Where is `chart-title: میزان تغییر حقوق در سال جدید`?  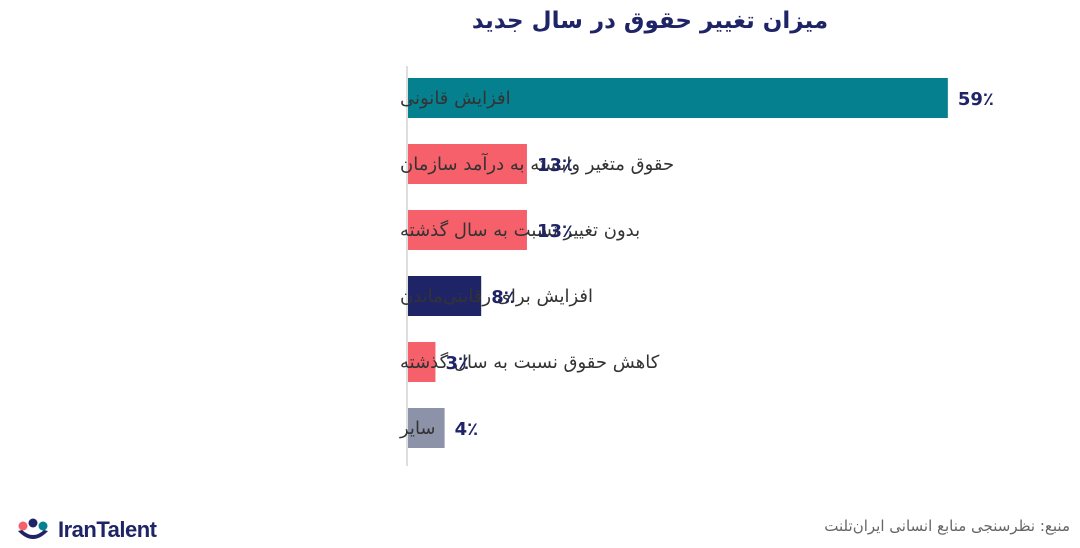 chart-title: میزان تغییر حقوق در سال جدید is located at coordinates (650, 21).